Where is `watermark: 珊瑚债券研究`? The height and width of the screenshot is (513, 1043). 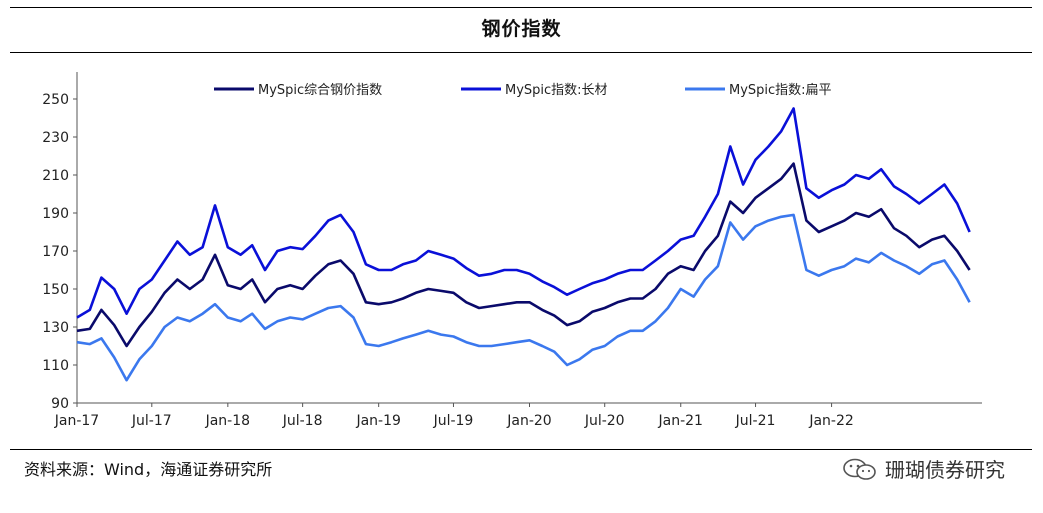 watermark: 珊瑚债券研究 is located at coordinates (923, 468).